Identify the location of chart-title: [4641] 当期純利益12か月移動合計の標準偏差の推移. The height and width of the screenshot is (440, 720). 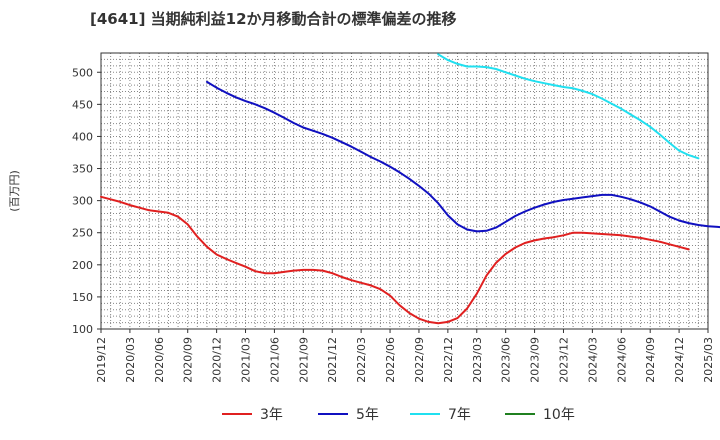
(273, 19).